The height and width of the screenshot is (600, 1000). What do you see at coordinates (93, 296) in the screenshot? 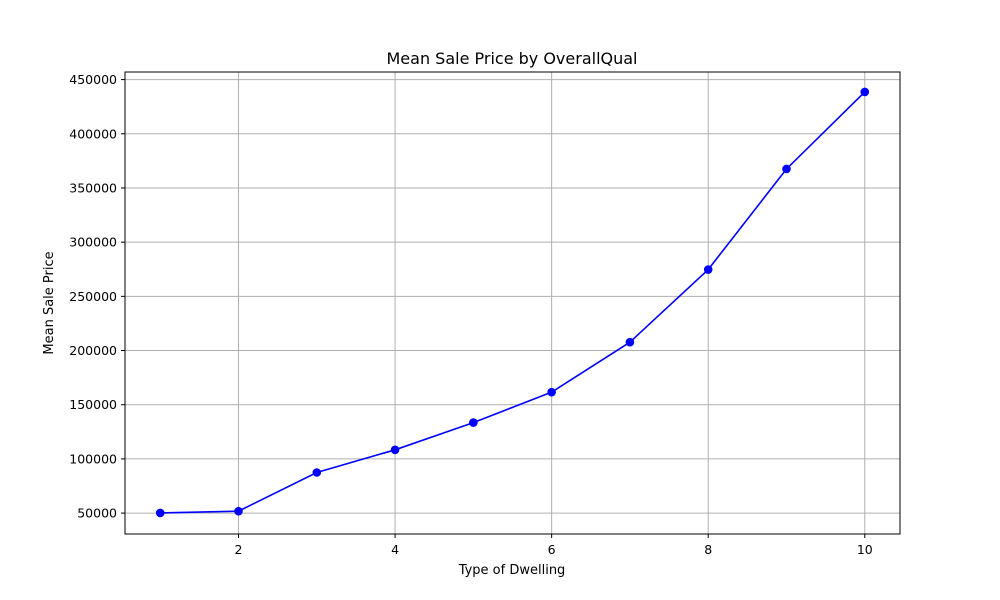
I see `y-tick-label: 250000` at bounding box center [93, 296].